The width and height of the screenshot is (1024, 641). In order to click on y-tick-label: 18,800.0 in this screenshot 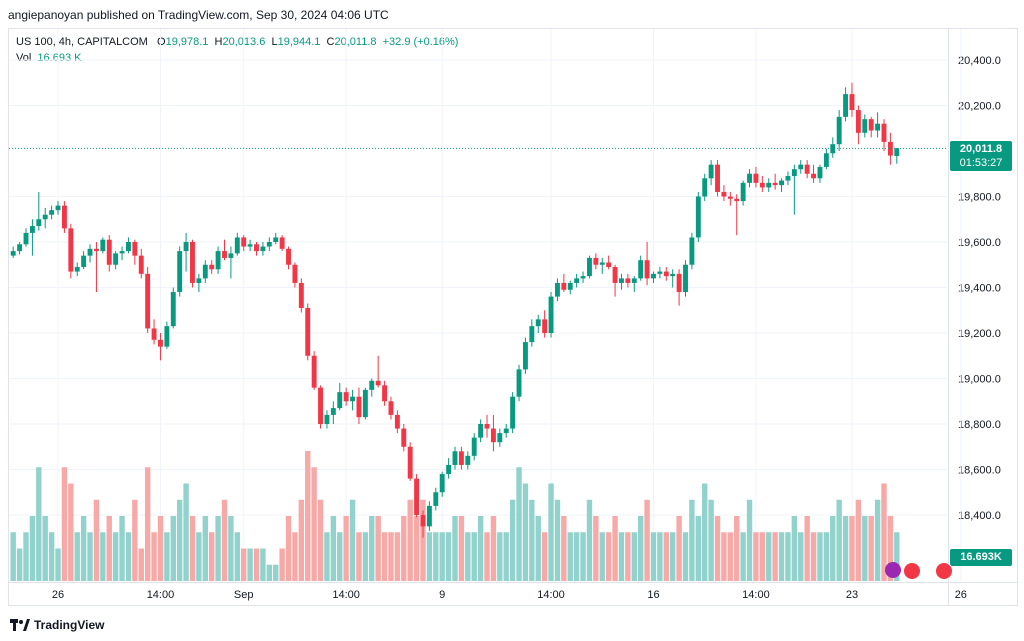, I will do `click(979, 425)`.